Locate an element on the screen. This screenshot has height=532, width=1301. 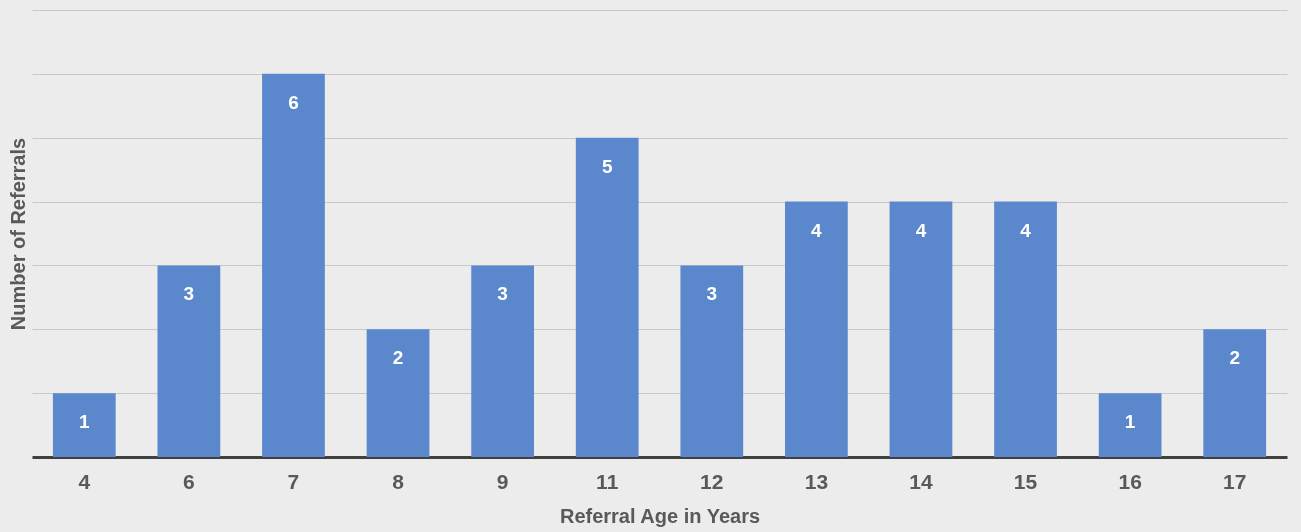
x-tick-label: 9 is located at coordinates (502, 481).